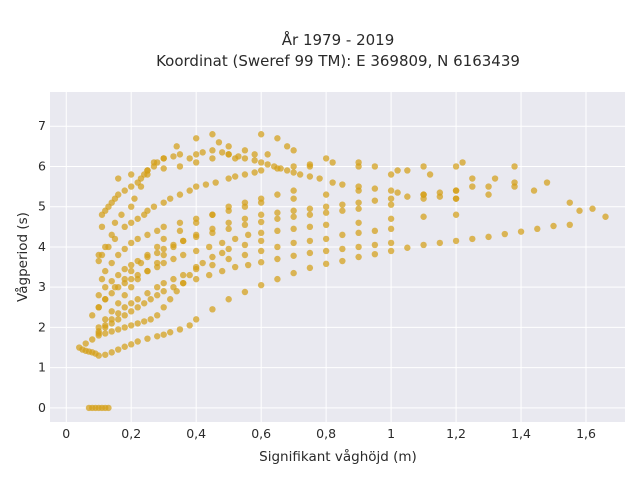  What do you see at coordinates (326, 433) in the screenshot?
I see `x-tick-label: 0,8` at bounding box center [326, 433].